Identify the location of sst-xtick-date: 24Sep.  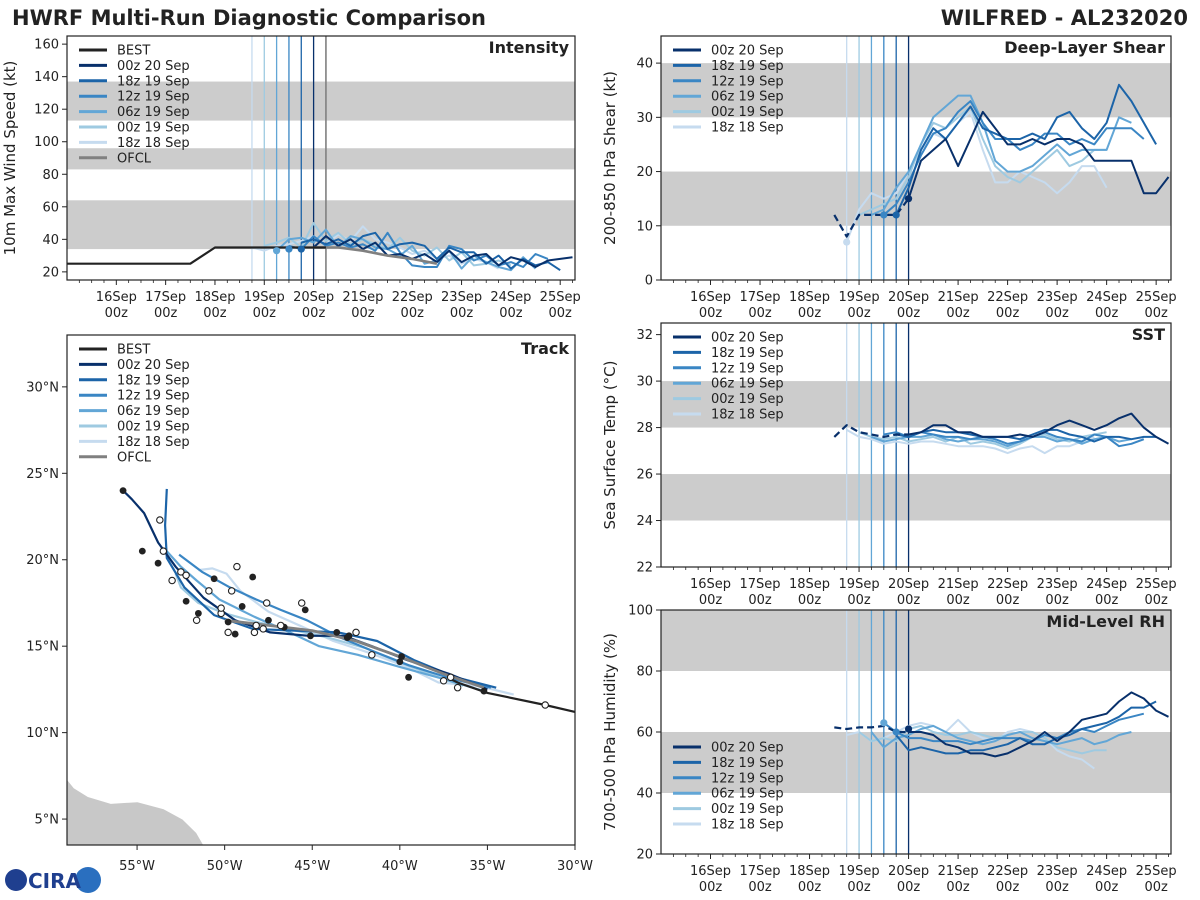
(1106, 584).